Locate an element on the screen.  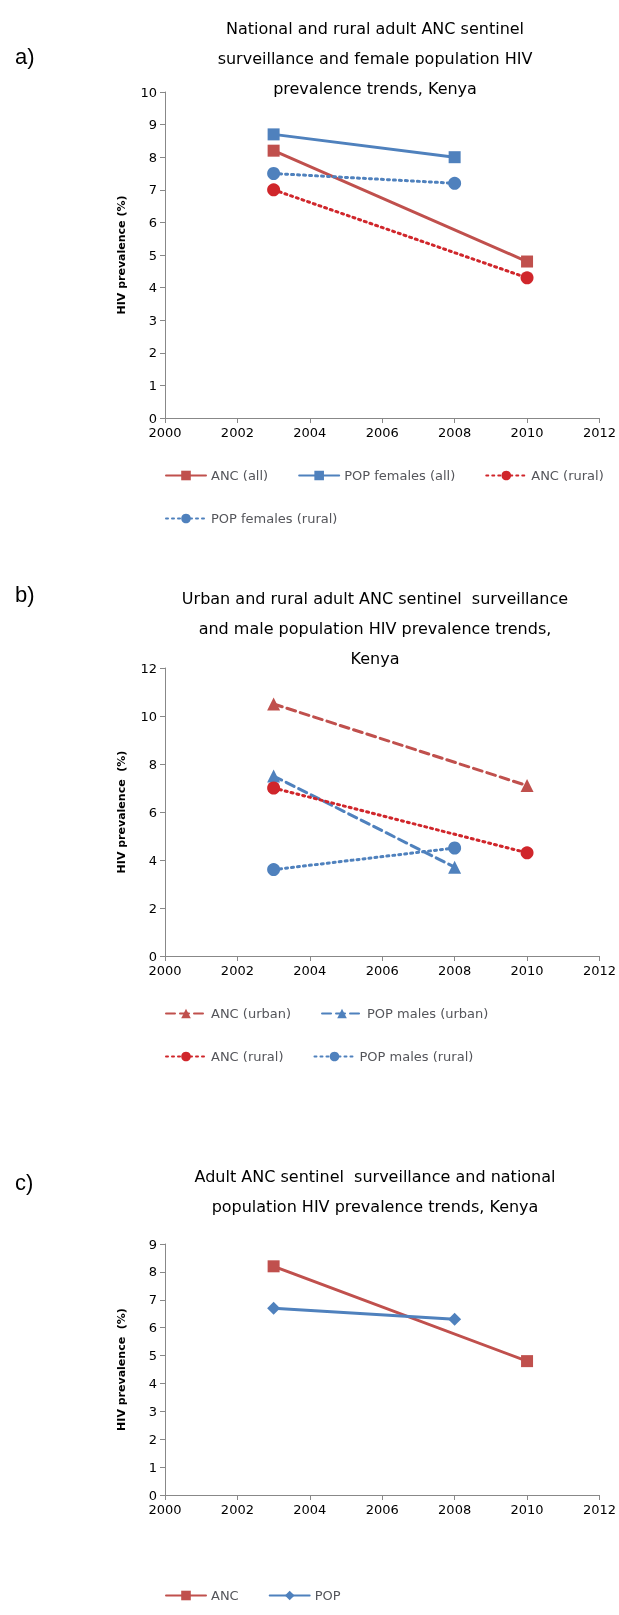
chart-title: Urban and rural adult ANC sentinel surveillance and male population HIV prevalence trends, Kenya is located at coordinates (375, 628).